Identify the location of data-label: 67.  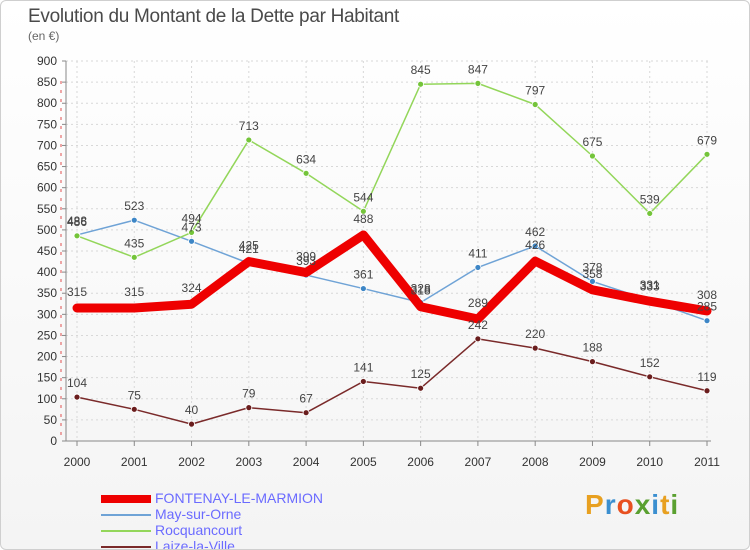
(306, 399).